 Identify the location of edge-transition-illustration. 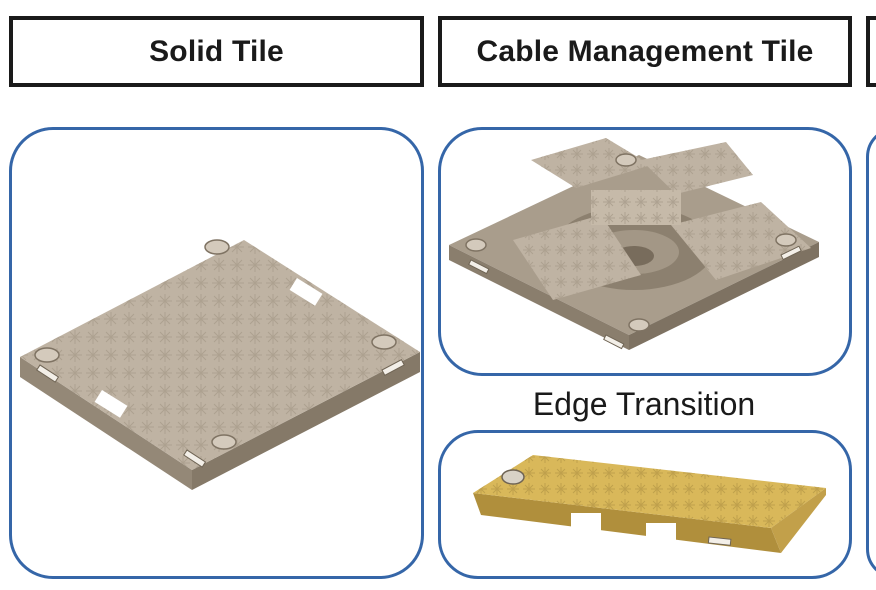
(649, 504).